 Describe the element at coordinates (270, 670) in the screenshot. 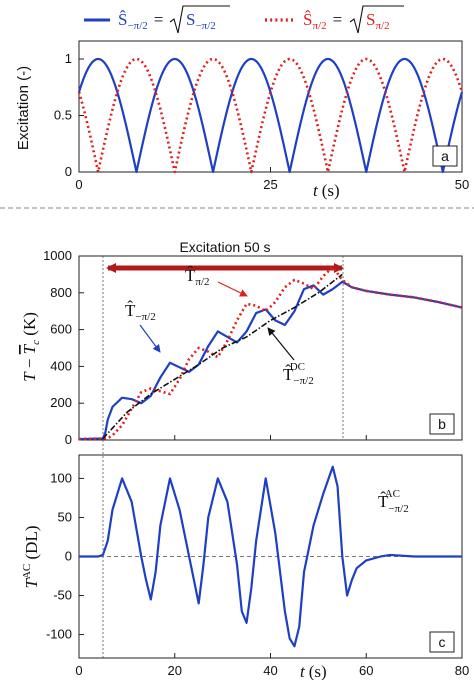

I see `panel-c-xtick-label: 40` at that location.